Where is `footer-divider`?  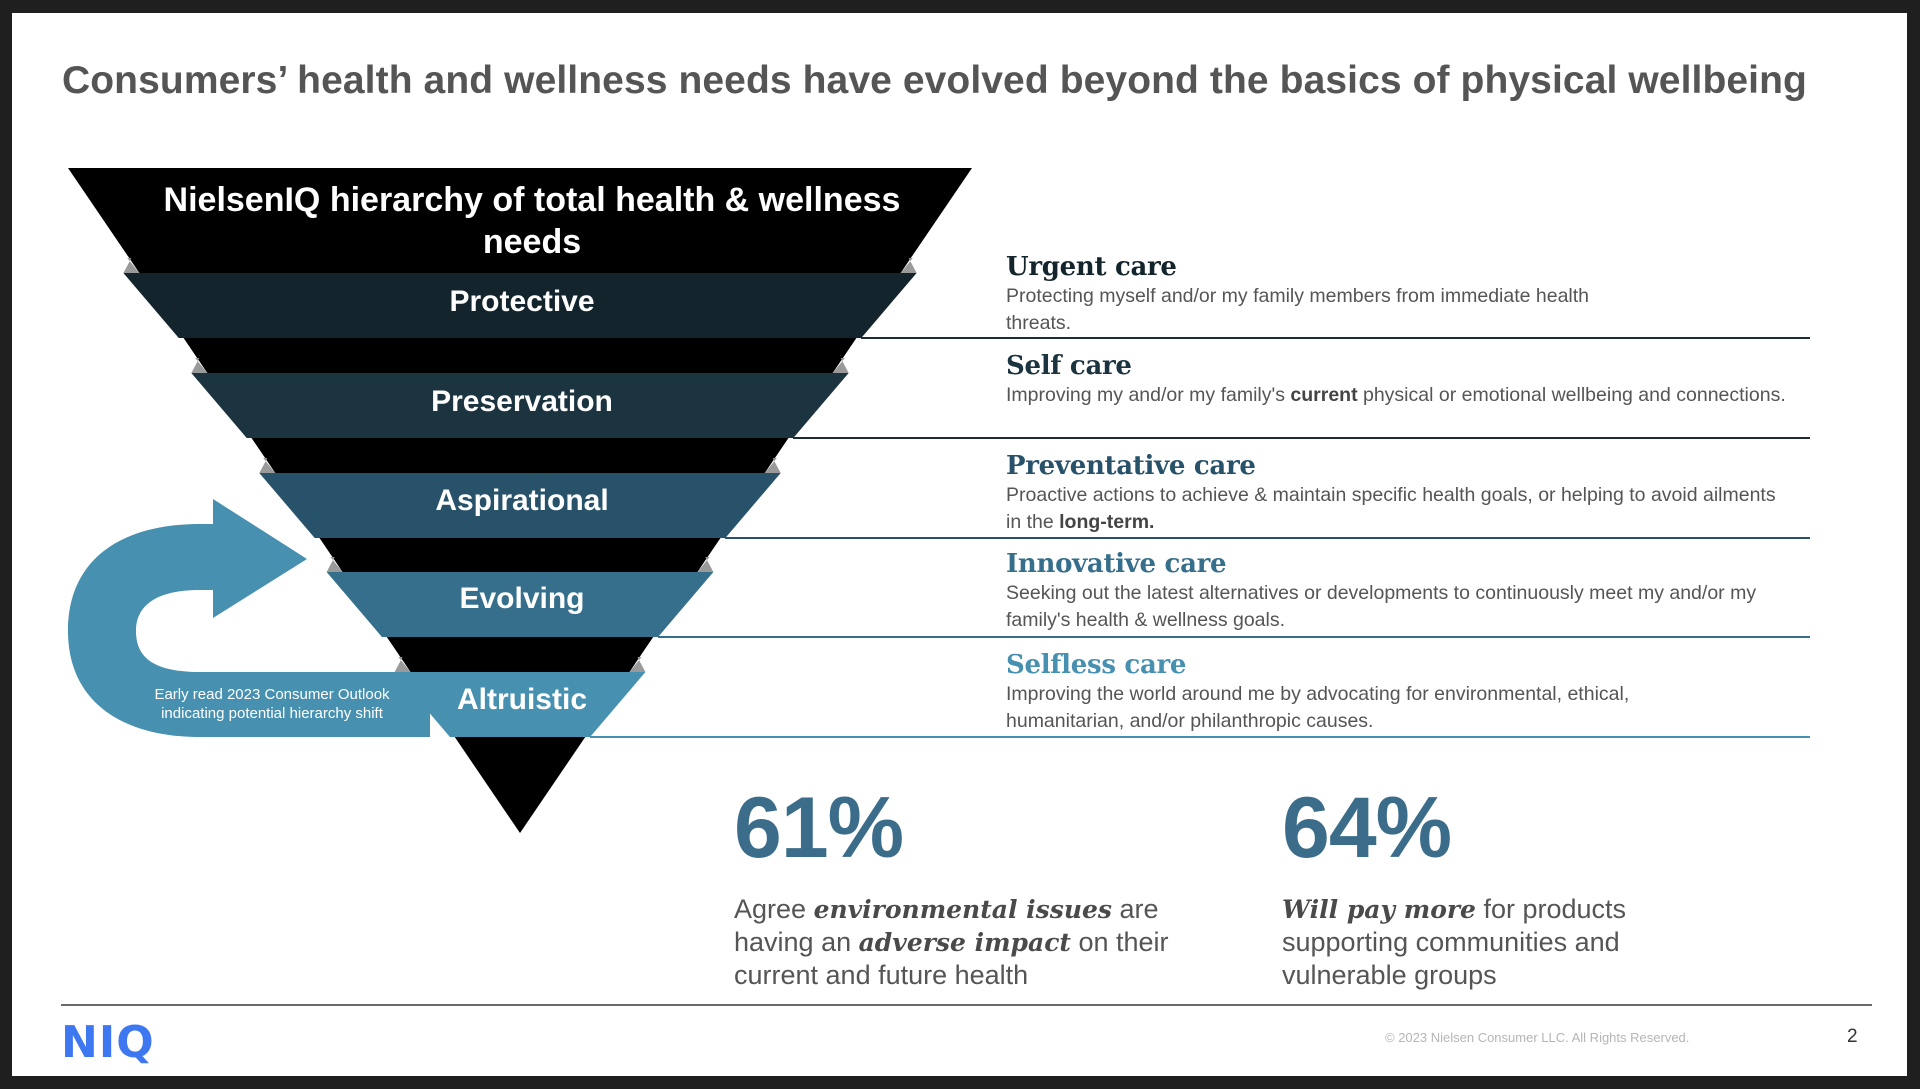 footer-divider is located at coordinates (966, 1005).